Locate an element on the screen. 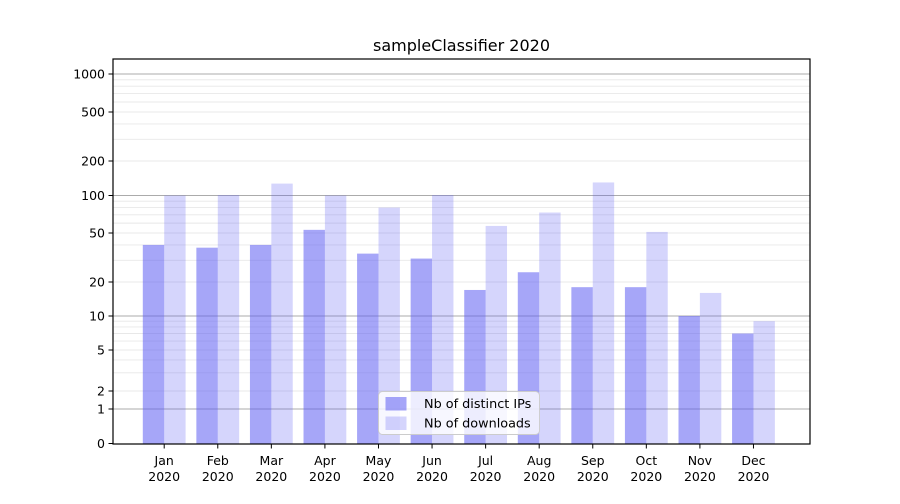 This screenshot has width=900, height=504. y-axis-tick-label: 200 is located at coordinates (93, 160).